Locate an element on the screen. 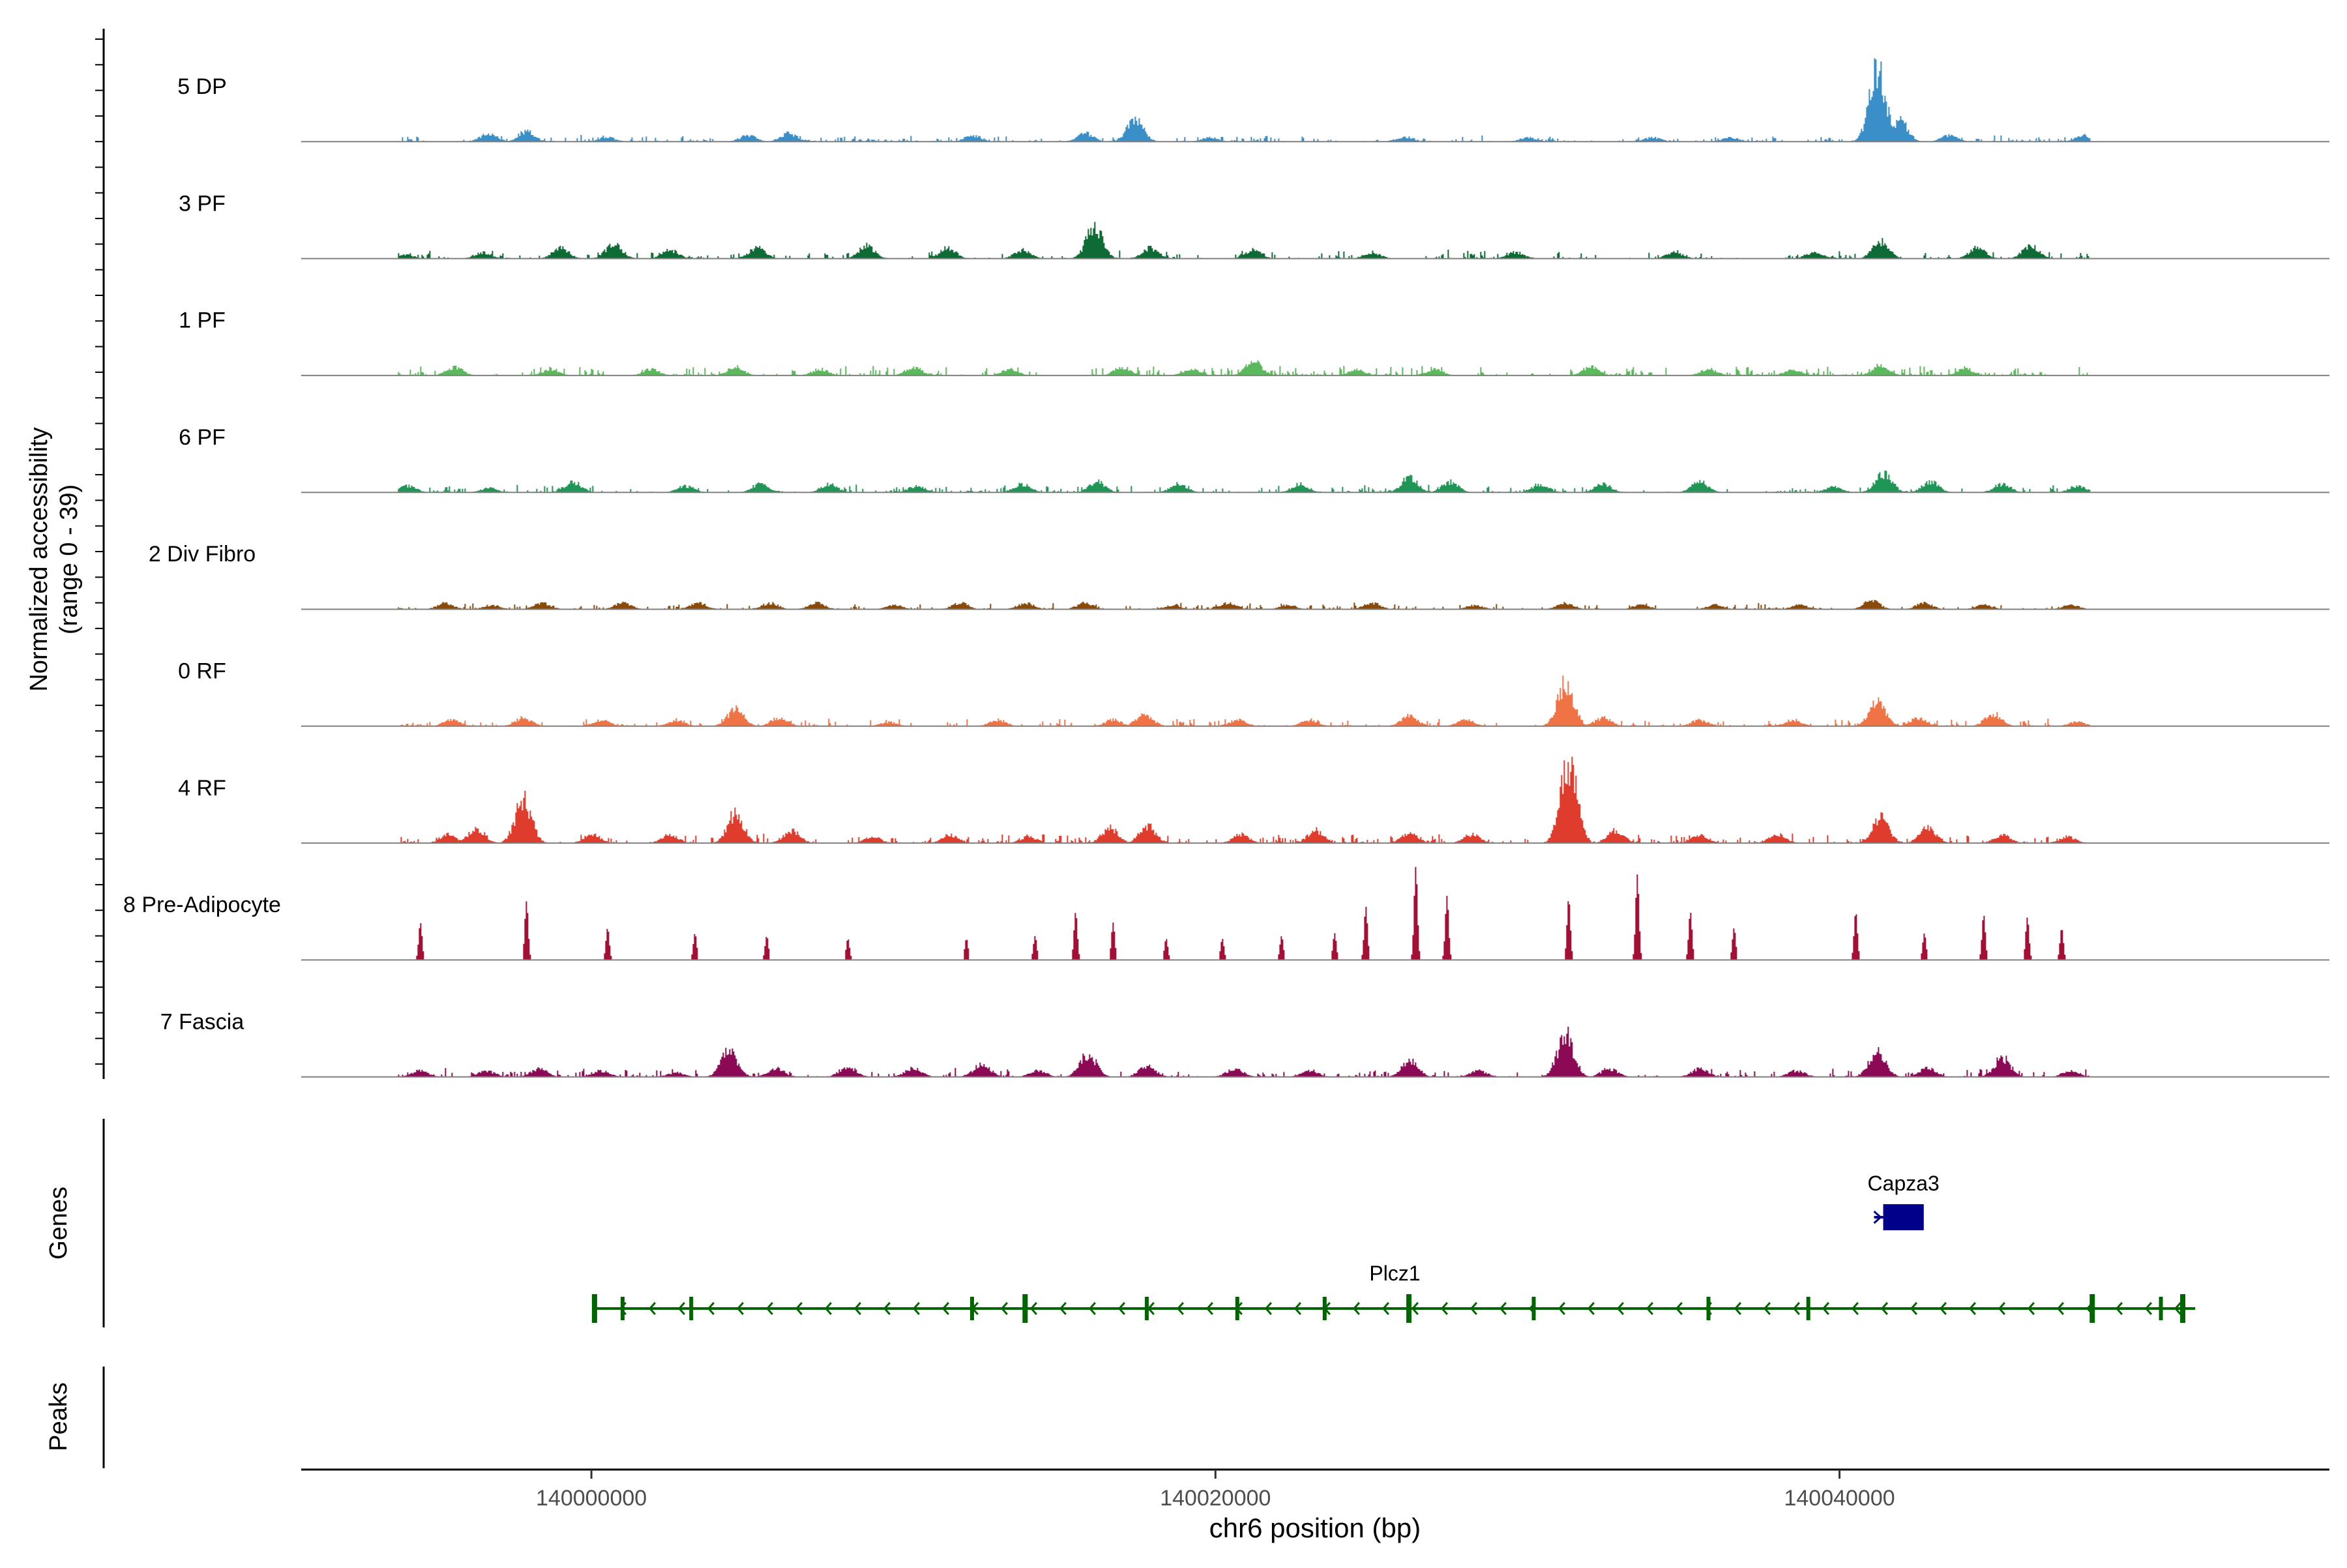 The height and width of the screenshot is (1568, 2347). y-axis-title-line1: Normalized accessibility is located at coordinates (39, 559).